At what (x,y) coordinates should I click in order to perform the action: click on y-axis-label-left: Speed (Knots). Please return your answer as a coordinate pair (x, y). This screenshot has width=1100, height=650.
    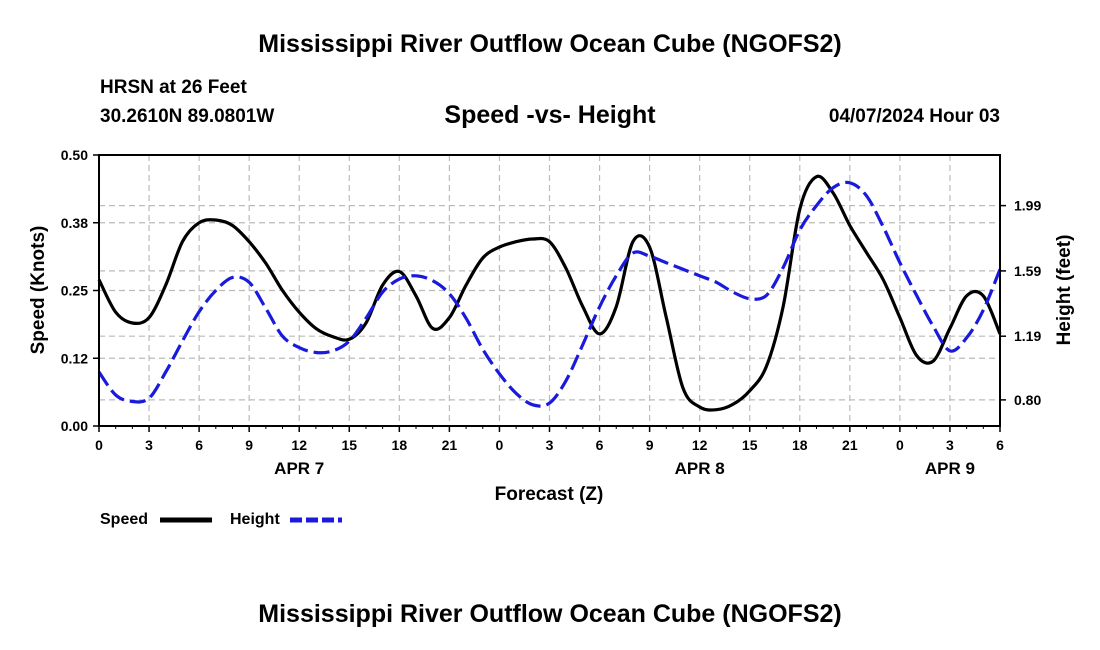
    Looking at the image, I should click on (38, 290).